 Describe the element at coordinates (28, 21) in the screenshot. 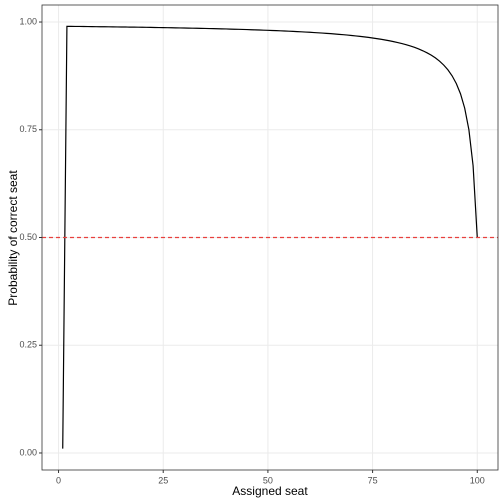

I see `y-tick-label: 1.00` at that location.